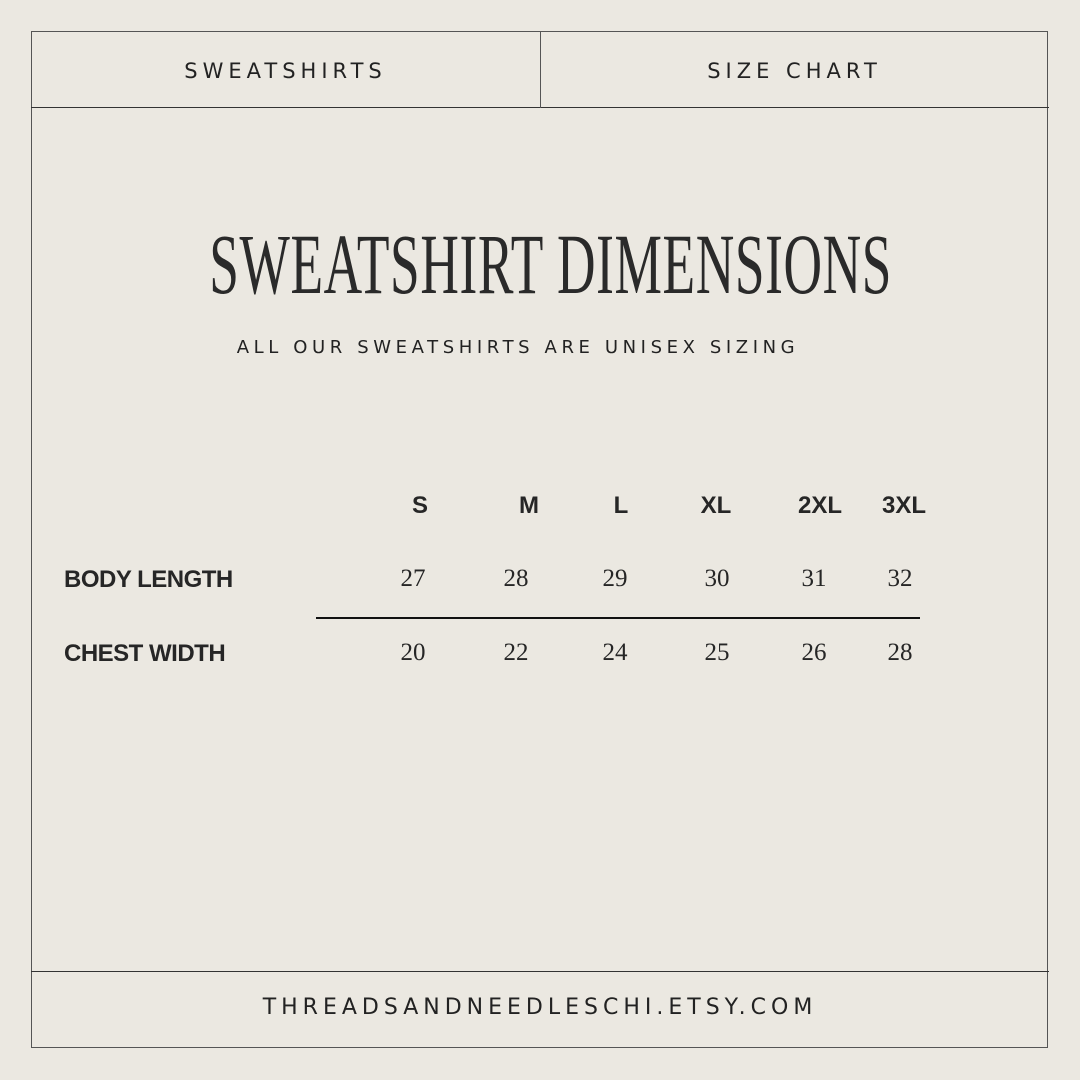 The image size is (1080, 1080). I want to click on size-header: 2XL, so click(820, 505).